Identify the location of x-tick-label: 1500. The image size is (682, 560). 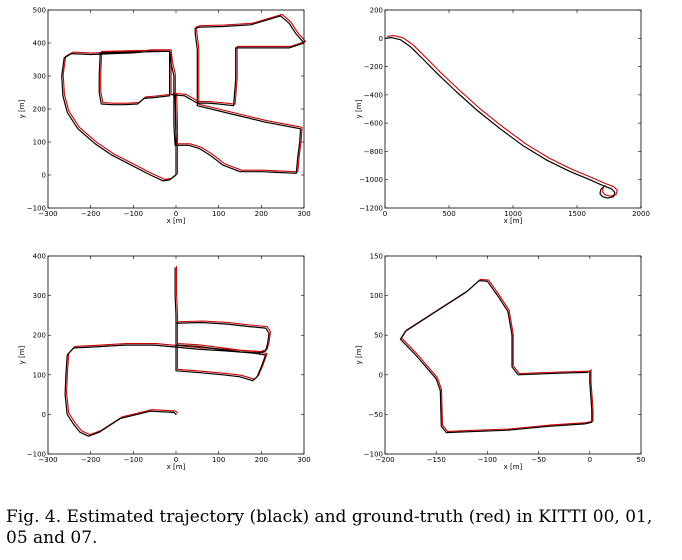
(577, 214).